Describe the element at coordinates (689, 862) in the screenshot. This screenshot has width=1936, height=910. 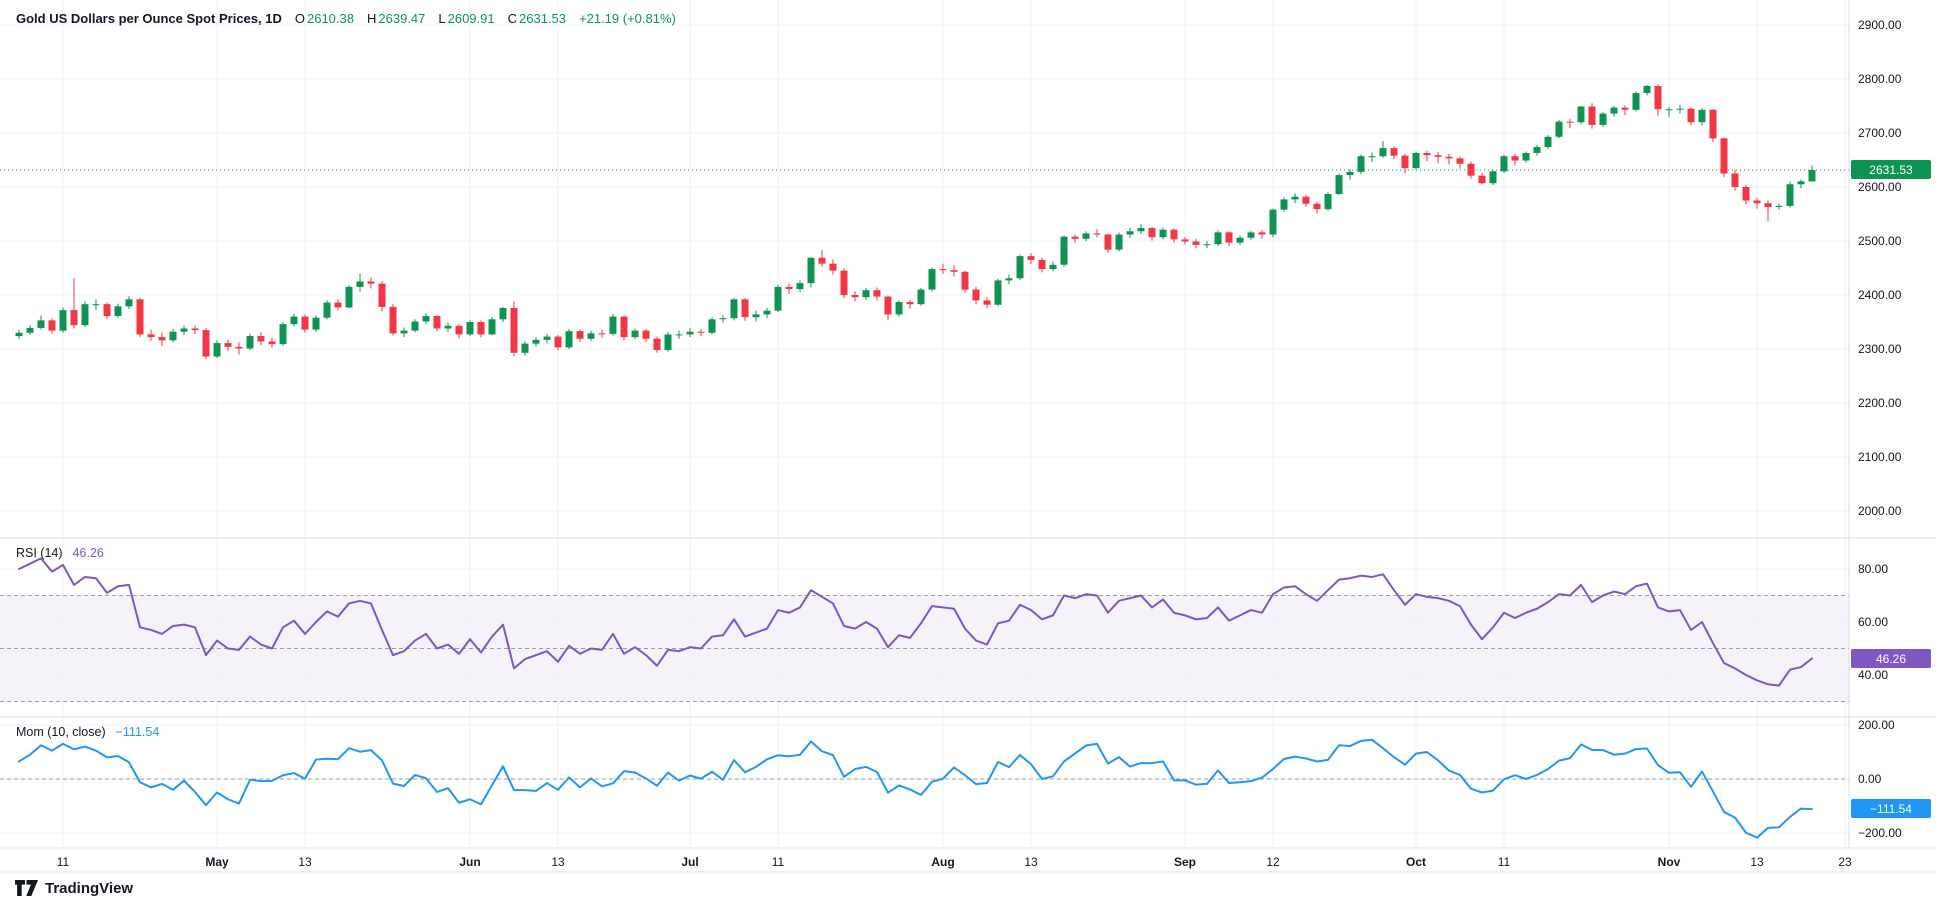
I see `time-axis-label: Jul` at that location.